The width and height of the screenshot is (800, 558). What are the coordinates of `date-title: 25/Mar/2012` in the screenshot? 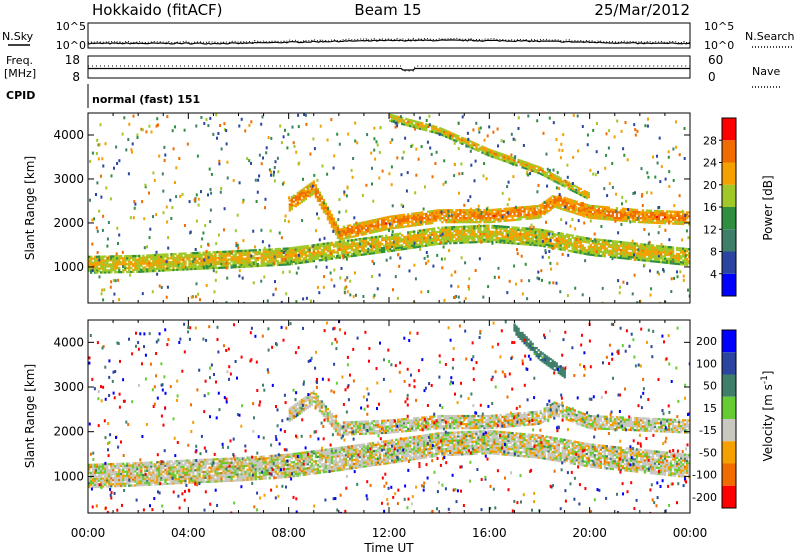 It's located at (642, 10).